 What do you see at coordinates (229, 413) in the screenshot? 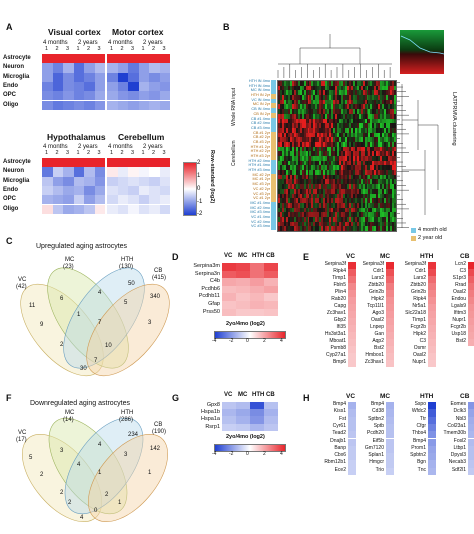
I see `fold-cell` at bounding box center [229, 413].